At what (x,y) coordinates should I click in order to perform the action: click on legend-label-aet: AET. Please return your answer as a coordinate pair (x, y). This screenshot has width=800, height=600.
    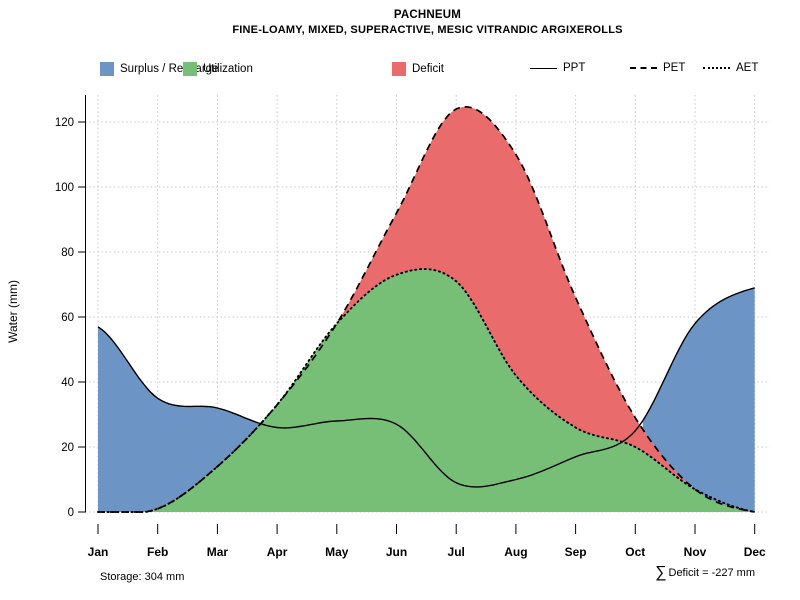
    Looking at the image, I should click on (747, 68).